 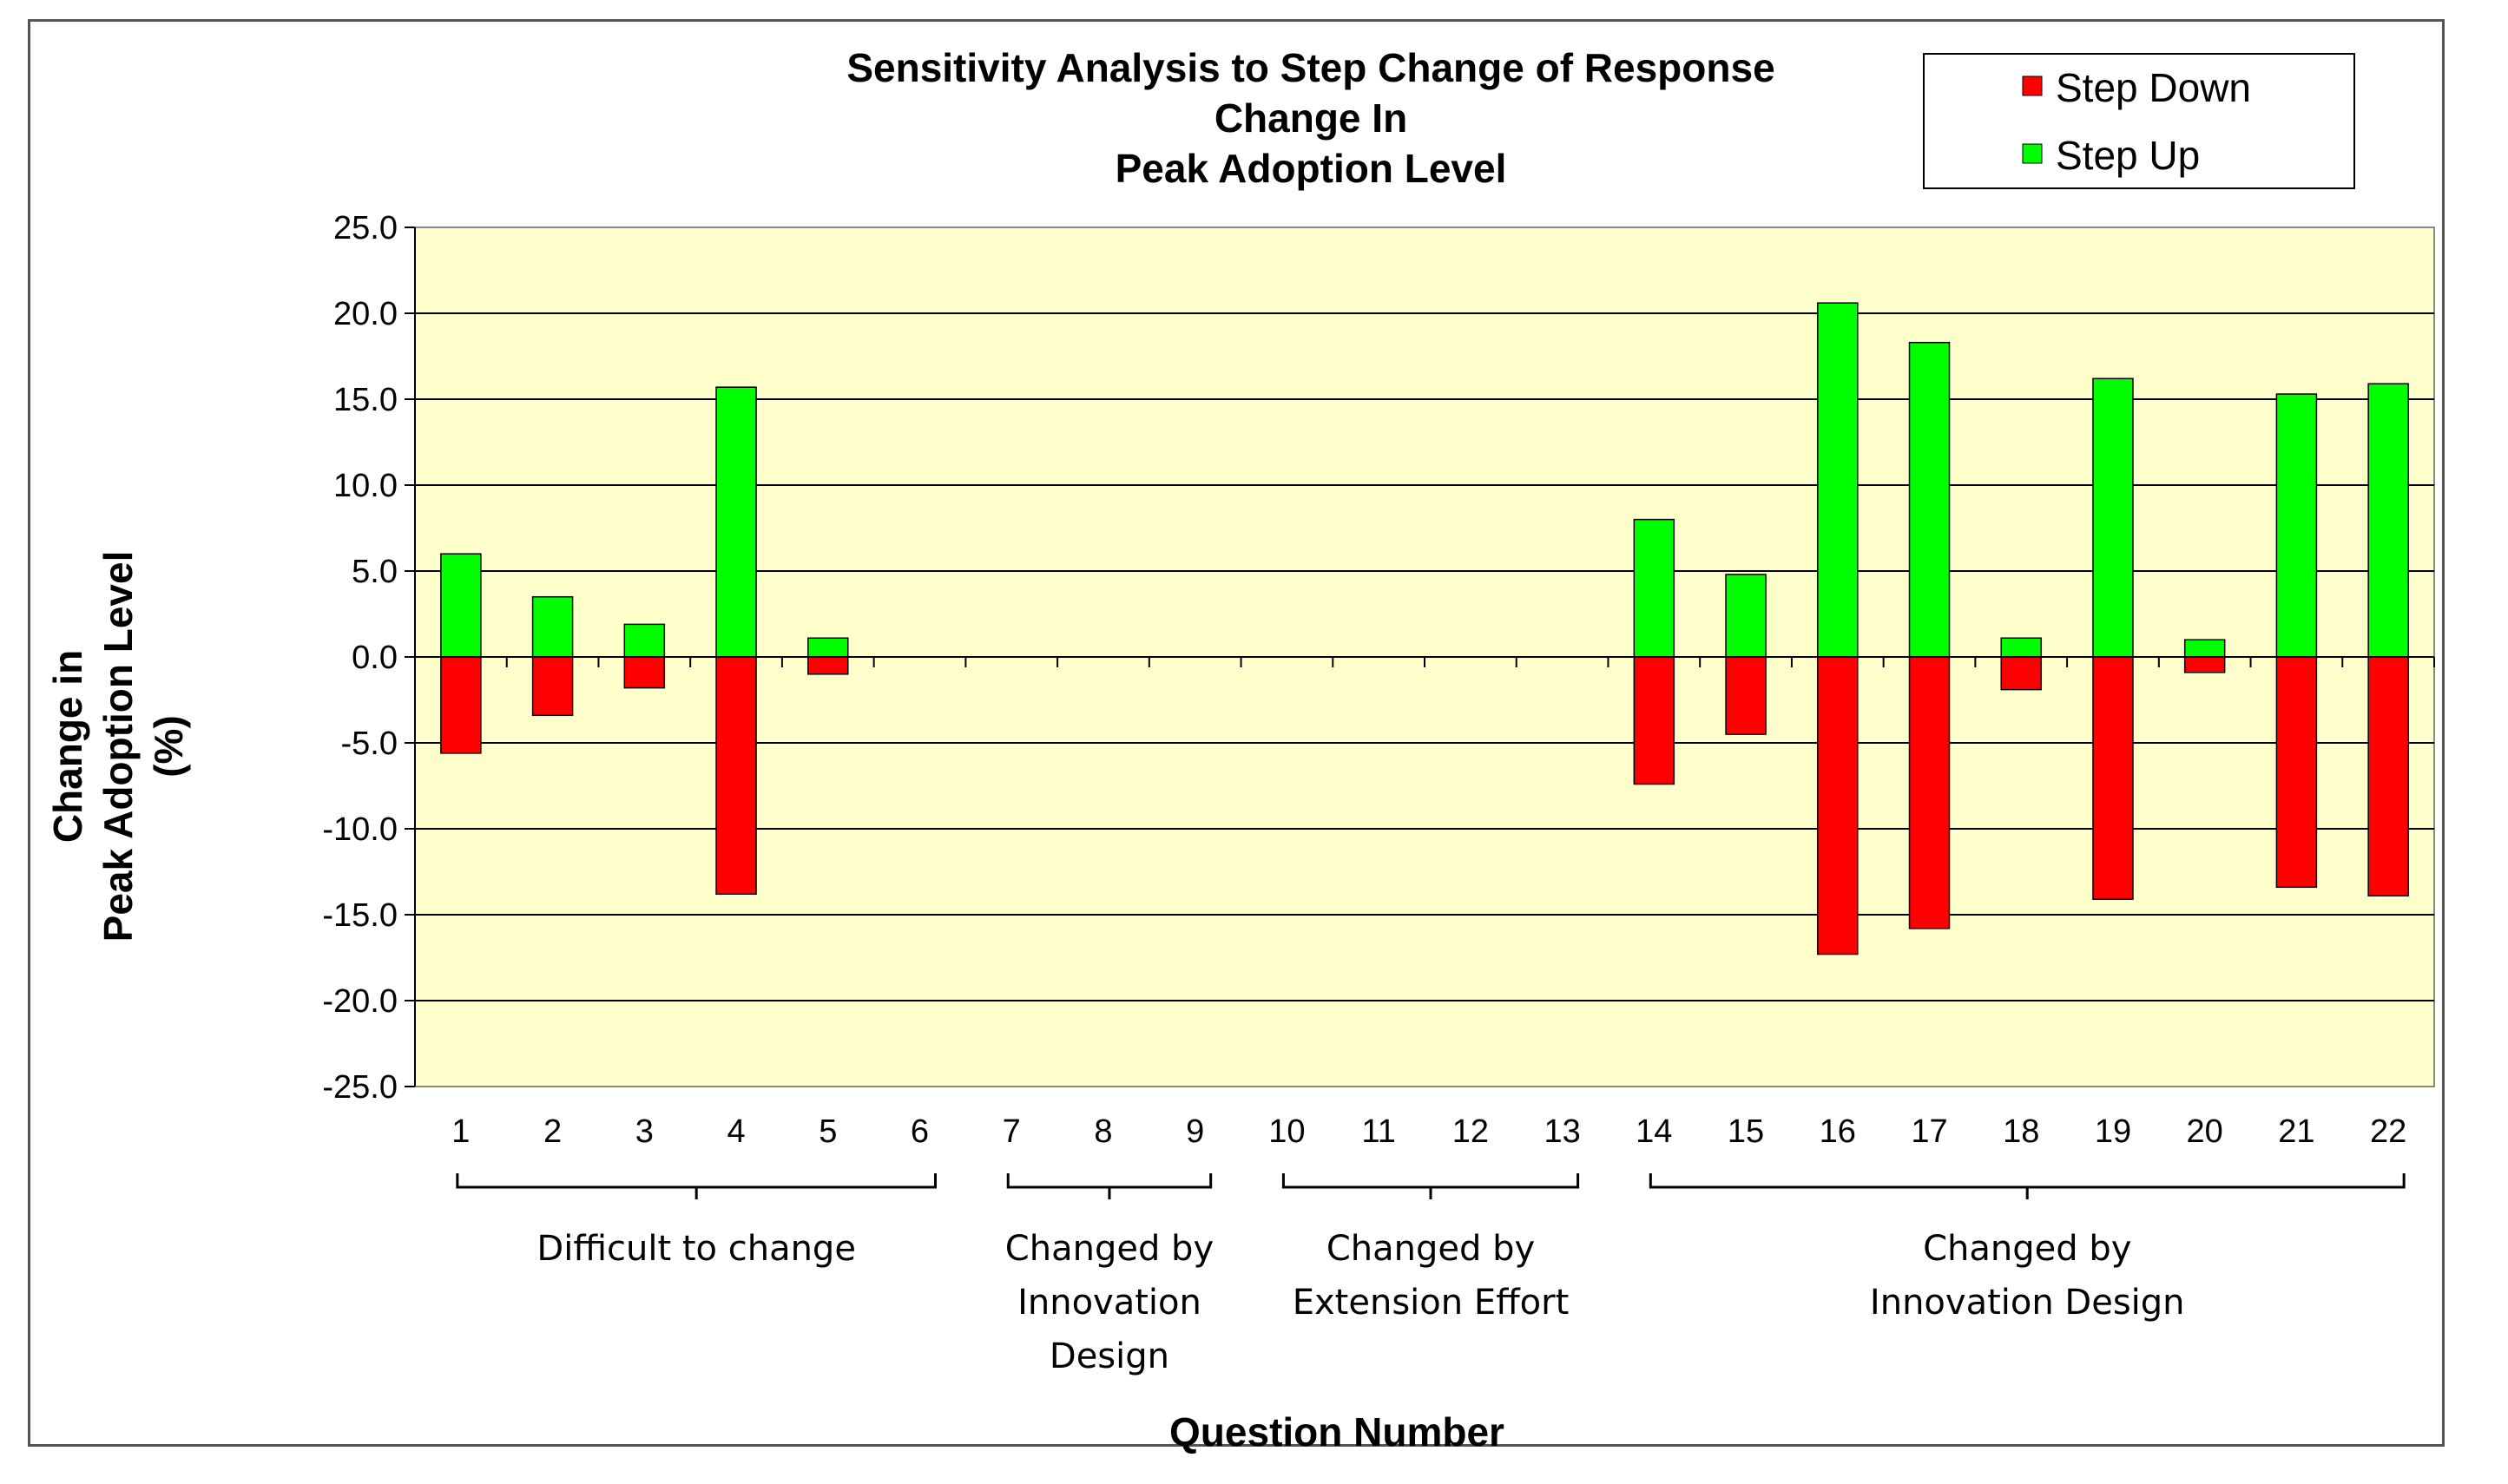 I want to click on x-tick-label: 7, so click(x=1012, y=1131).